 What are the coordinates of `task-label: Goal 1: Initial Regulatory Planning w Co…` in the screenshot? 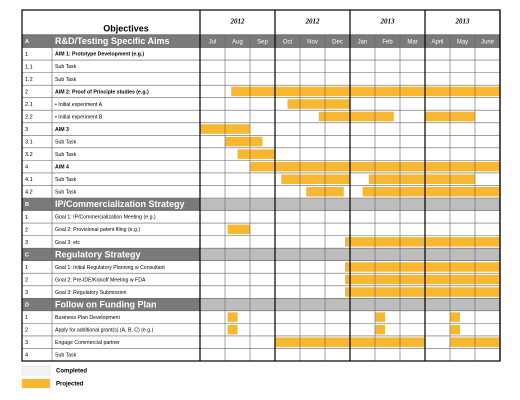 It's located at (110, 268).